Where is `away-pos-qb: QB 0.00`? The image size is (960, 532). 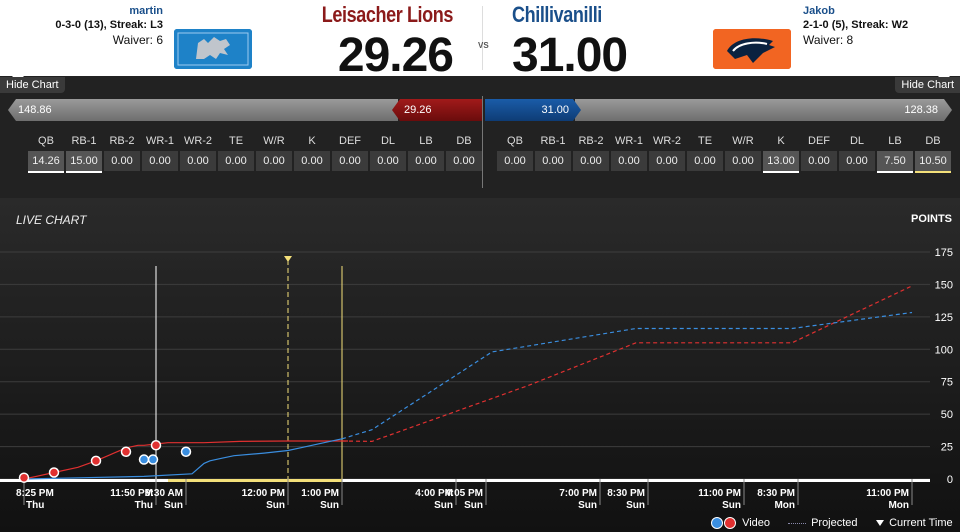 away-pos-qb: QB 0.00 is located at coordinates (515, 152).